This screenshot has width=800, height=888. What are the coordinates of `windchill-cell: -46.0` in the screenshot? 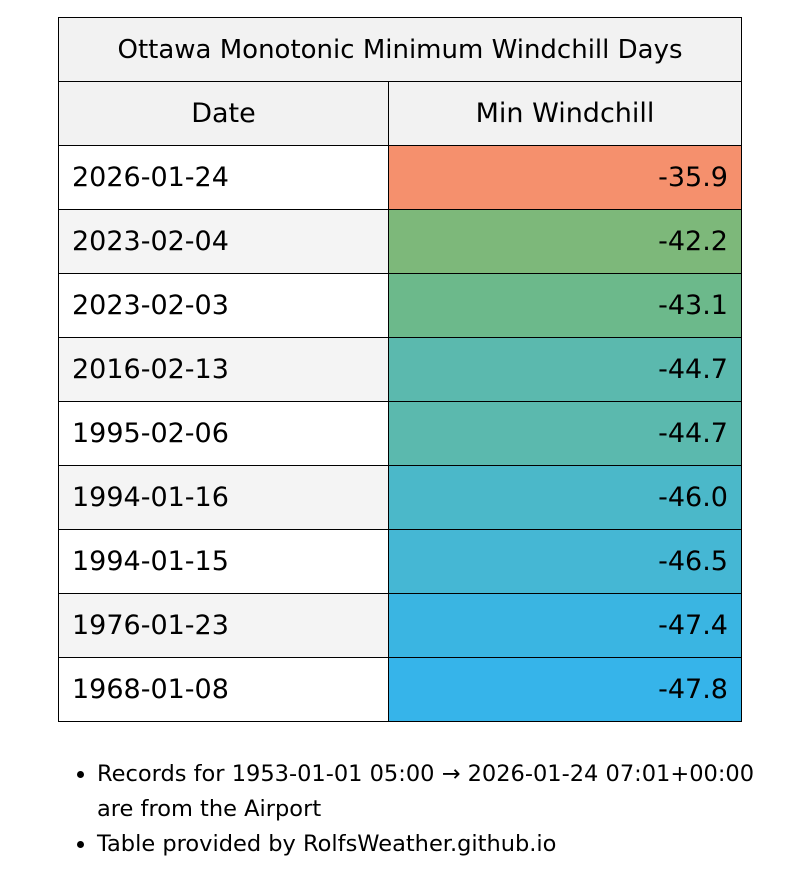 It's located at (565, 497).